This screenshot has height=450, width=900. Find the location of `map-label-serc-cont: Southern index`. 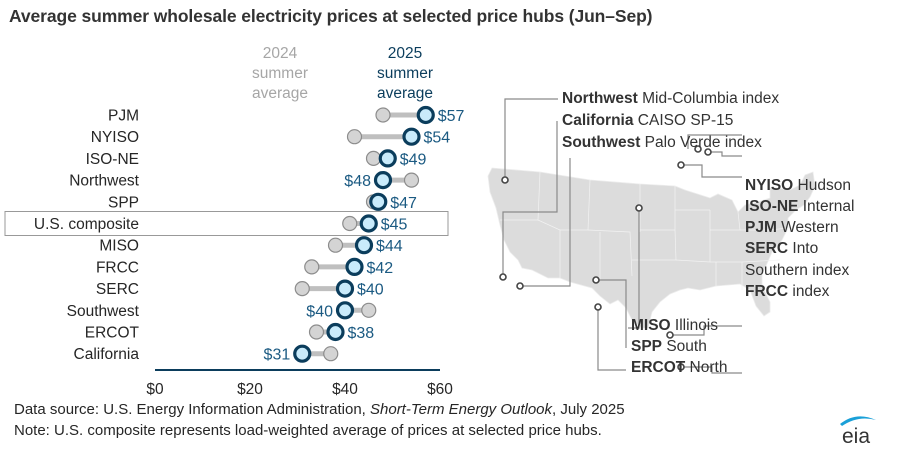

map-label-serc-cont: Southern index is located at coordinates (797, 270).